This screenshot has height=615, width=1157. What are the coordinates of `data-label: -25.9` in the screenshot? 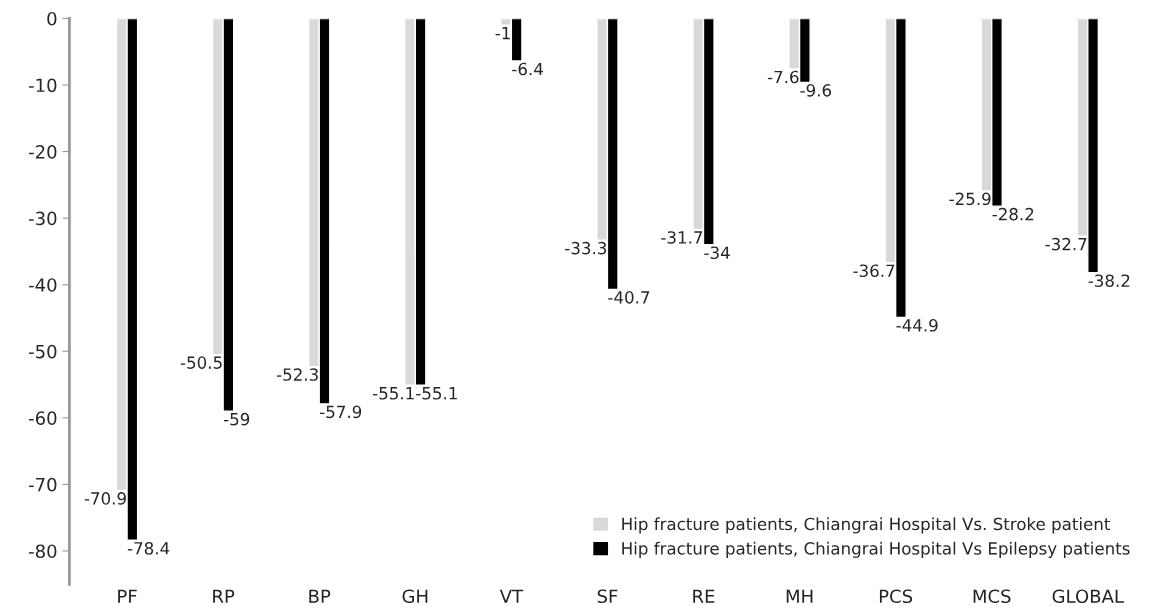 It's located at (970, 199).